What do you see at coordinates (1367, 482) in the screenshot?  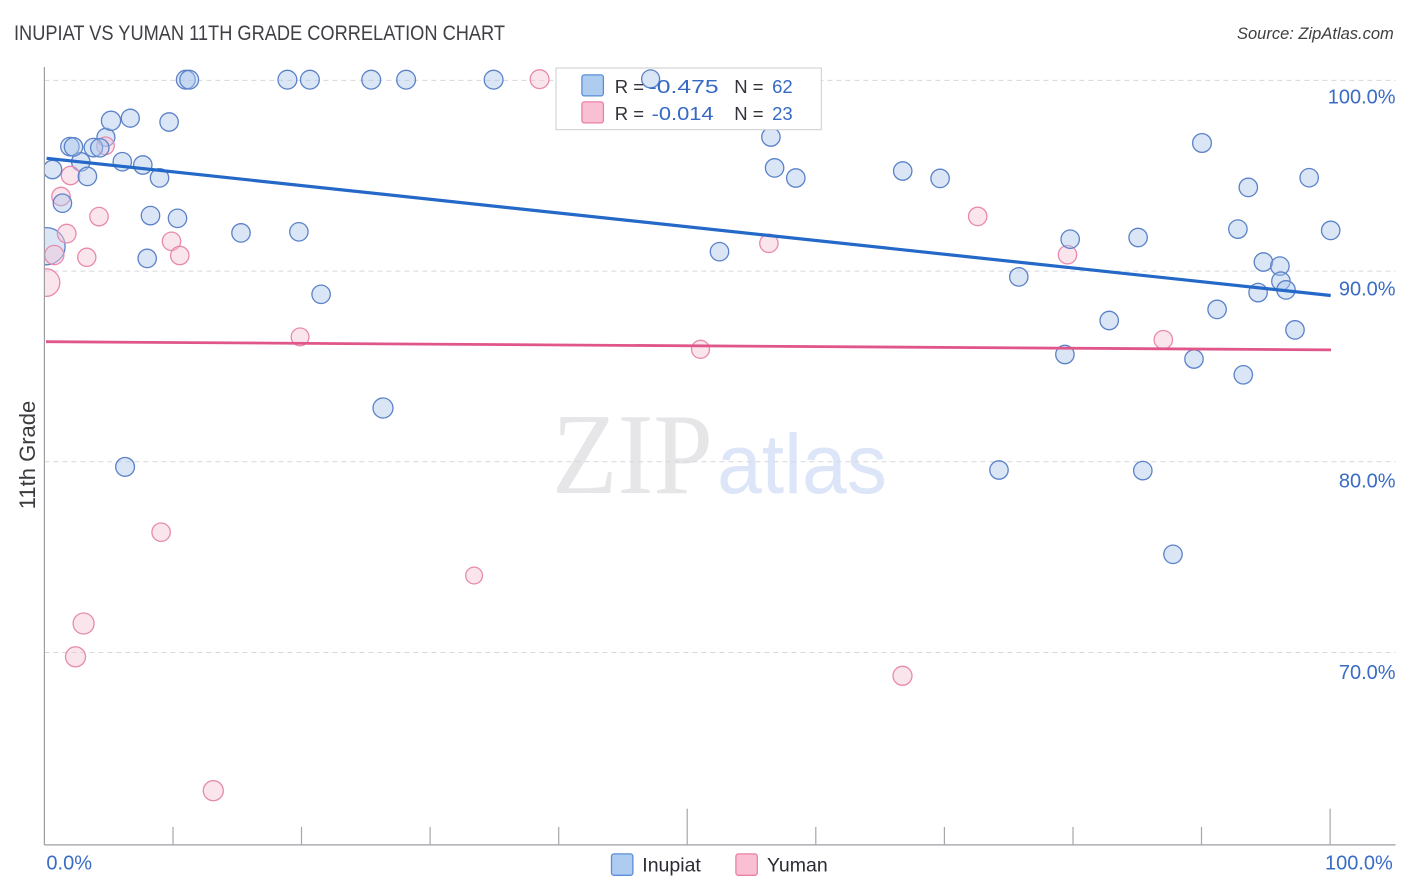 I see `svg-text: 80.0%` at bounding box center [1367, 482].